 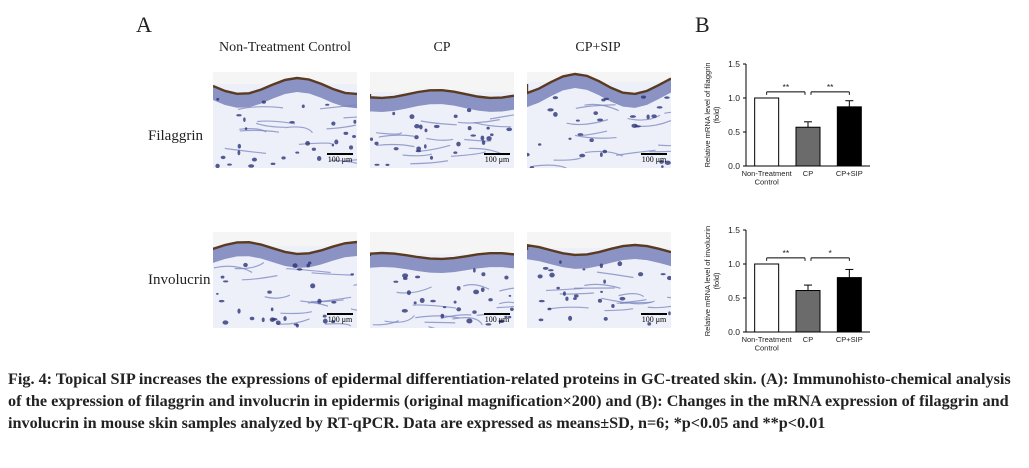 I want to click on panel-a-letter: A, so click(x=144, y=24).